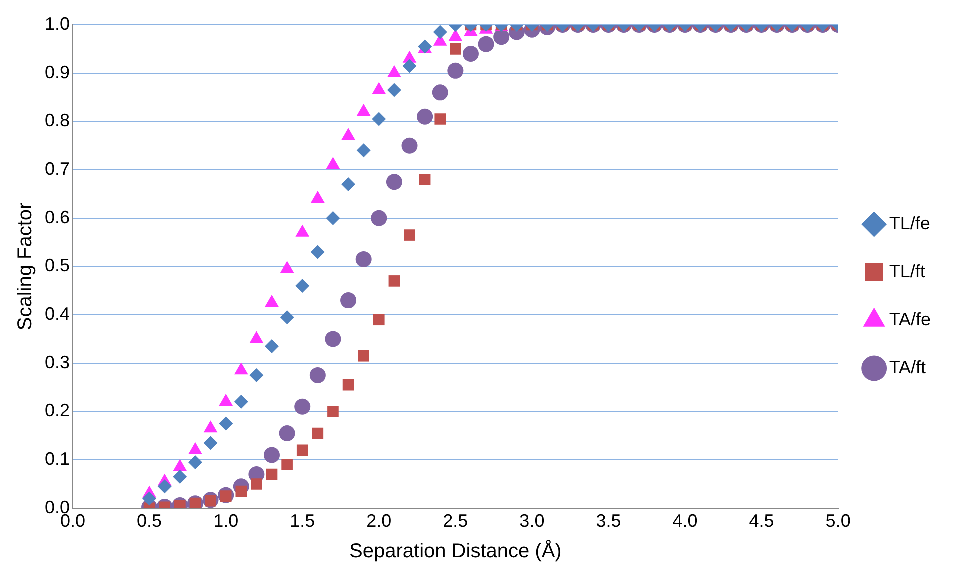 Image resolution: width=961 pixels, height=578 pixels. What do you see at coordinates (57, 266) in the screenshot?
I see `y-tick-label: 0.5` at bounding box center [57, 266].